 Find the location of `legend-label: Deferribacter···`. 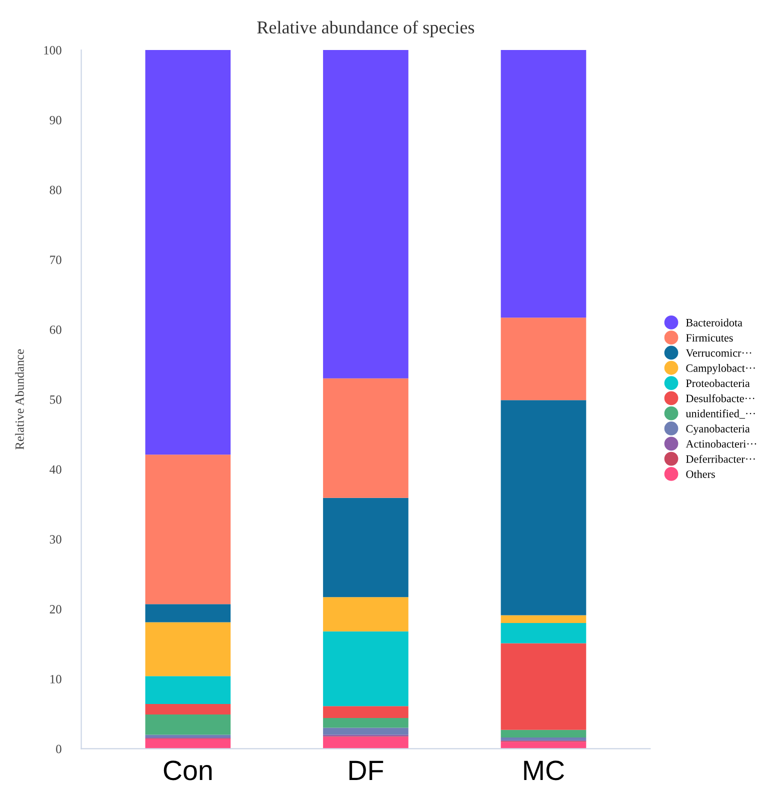

legend-label: Deferribacter··· is located at coordinates (720, 458).